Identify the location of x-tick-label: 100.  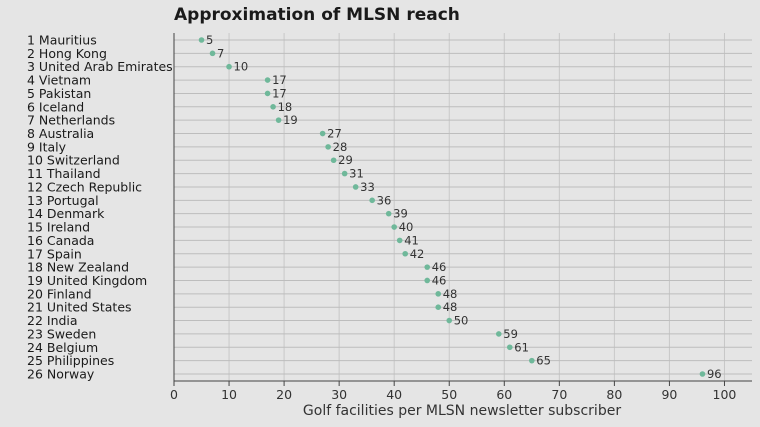
(725, 394).